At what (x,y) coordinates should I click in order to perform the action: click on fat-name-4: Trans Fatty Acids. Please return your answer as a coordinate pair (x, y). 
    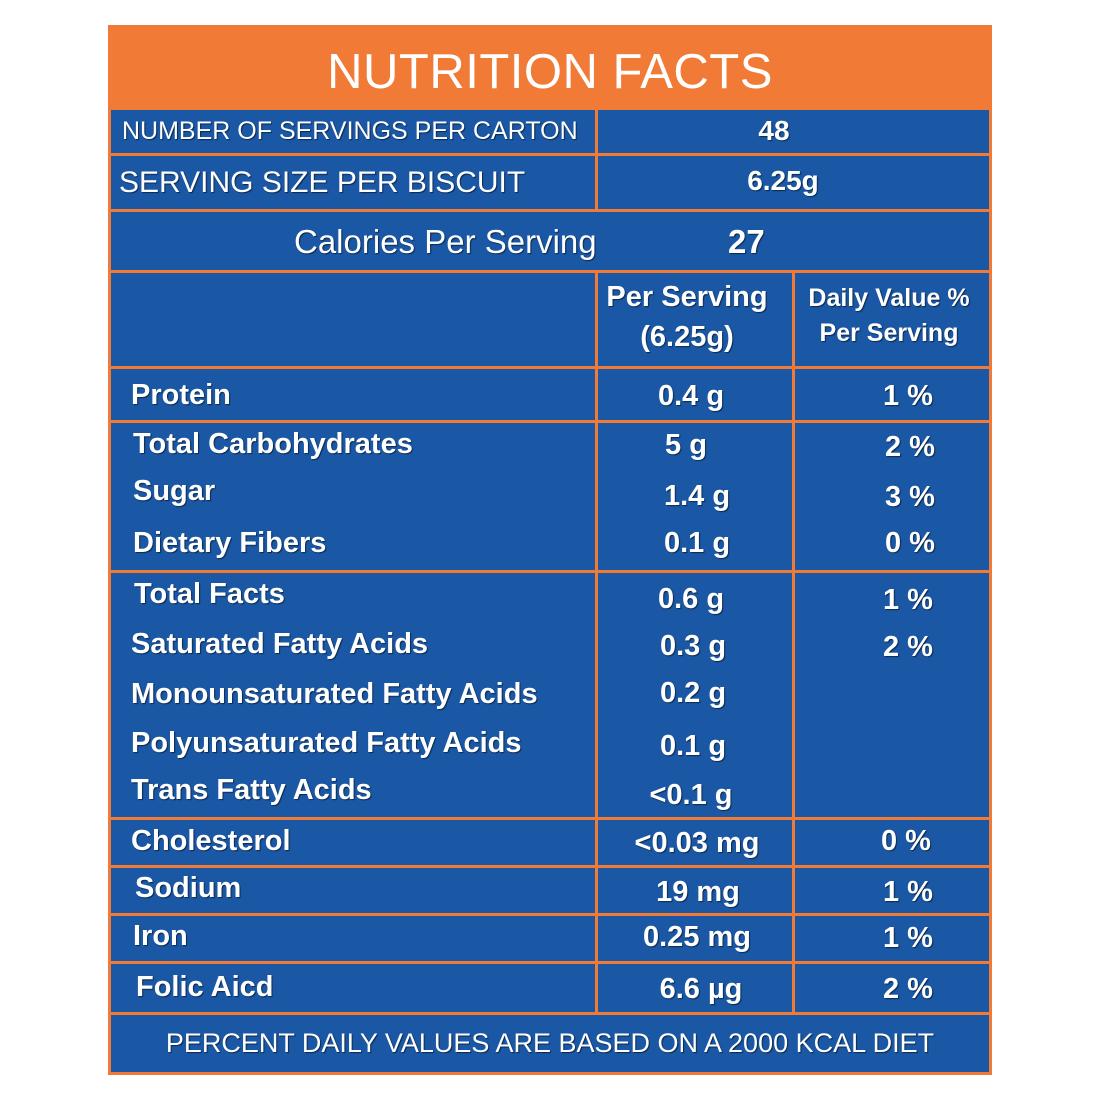
    Looking at the image, I should click on (251, 790).